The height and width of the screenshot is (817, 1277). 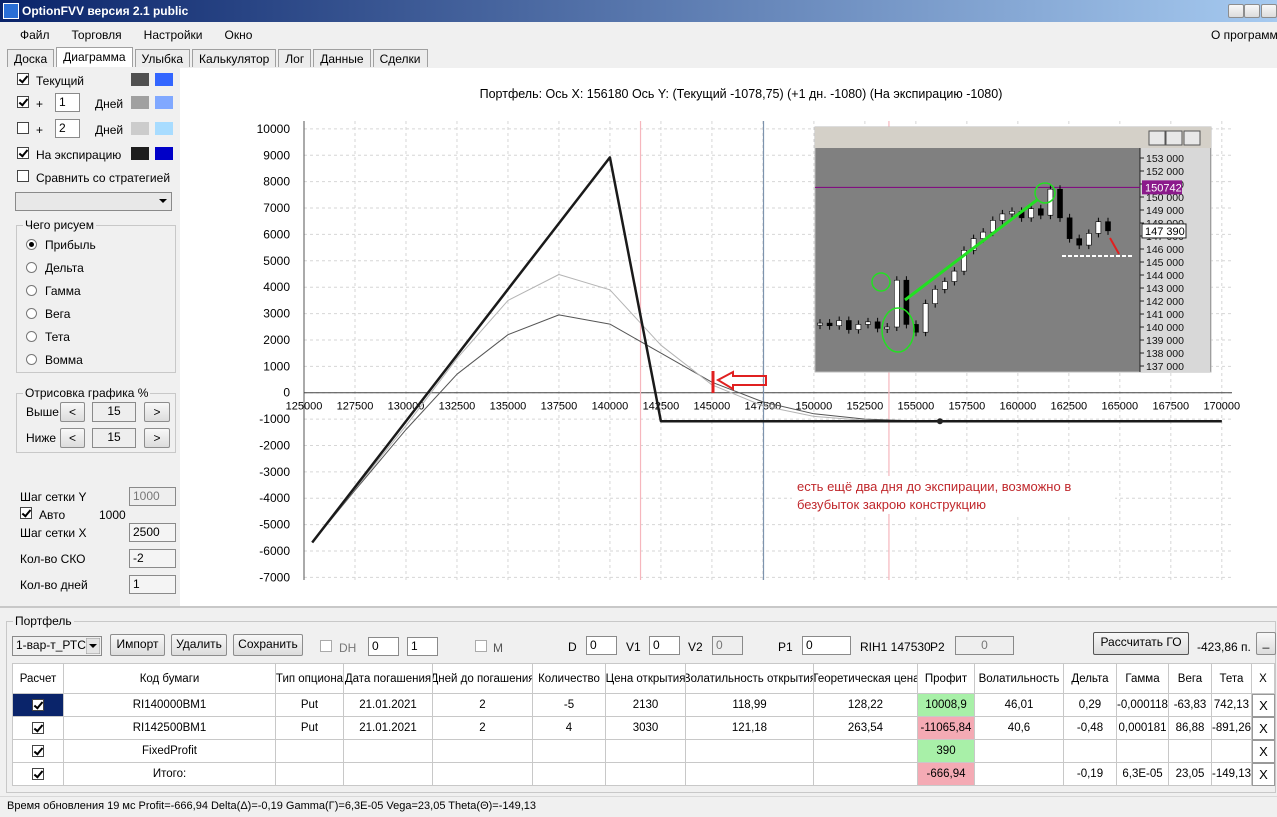 What do you see at coordinates (1244, 35) in the screenshot?
I see `menu-item: О программе` at bounding box center [1244, 35].